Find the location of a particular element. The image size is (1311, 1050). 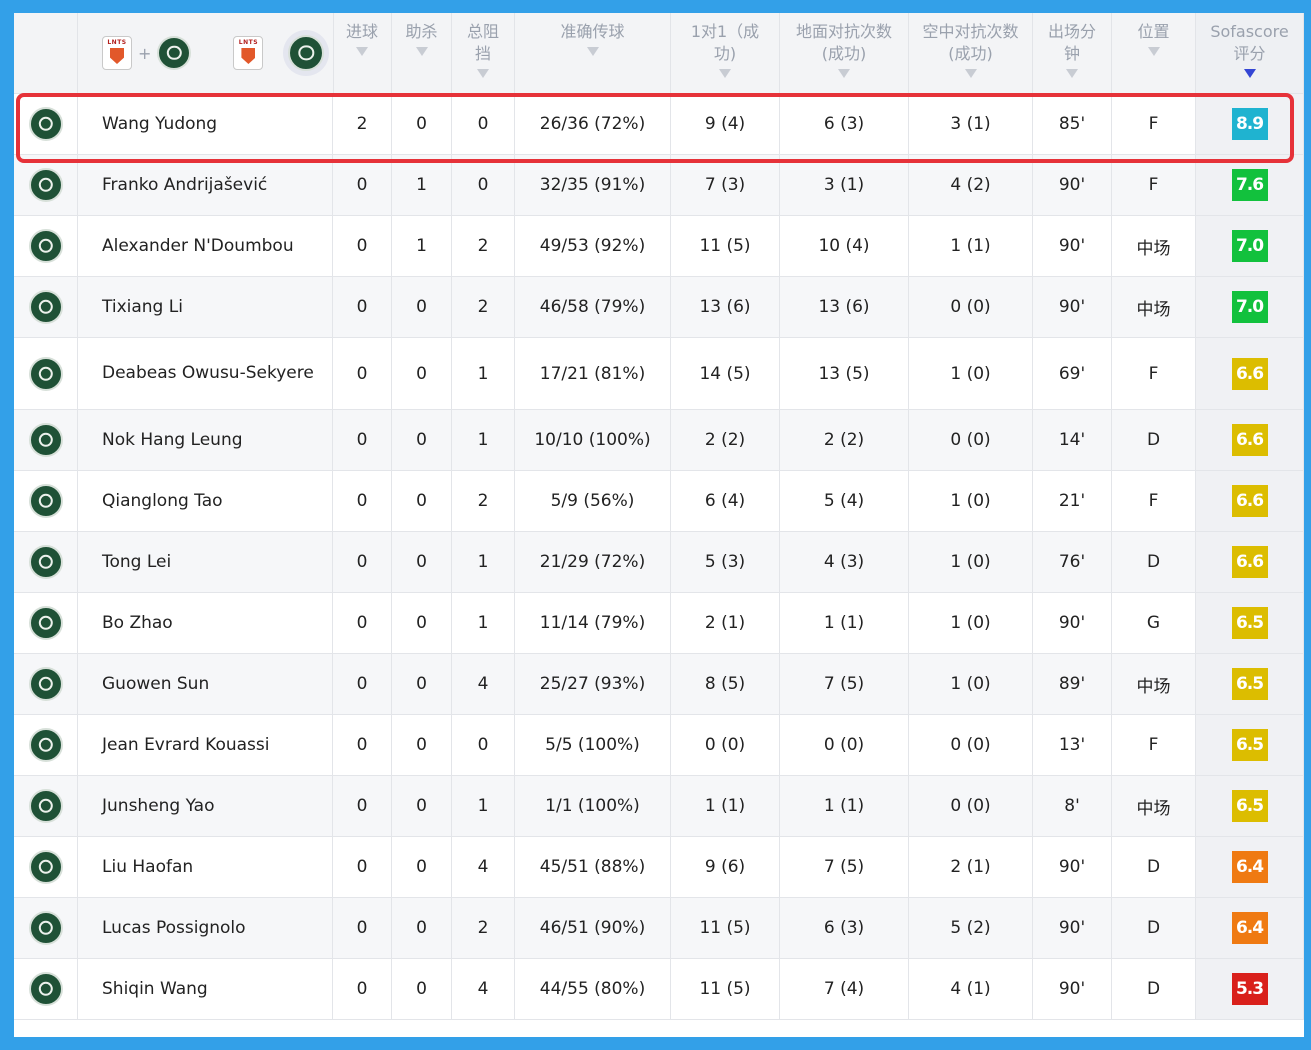

player-name: Deabeas Owusu-Sekyere is located at coordinates (205, 373).